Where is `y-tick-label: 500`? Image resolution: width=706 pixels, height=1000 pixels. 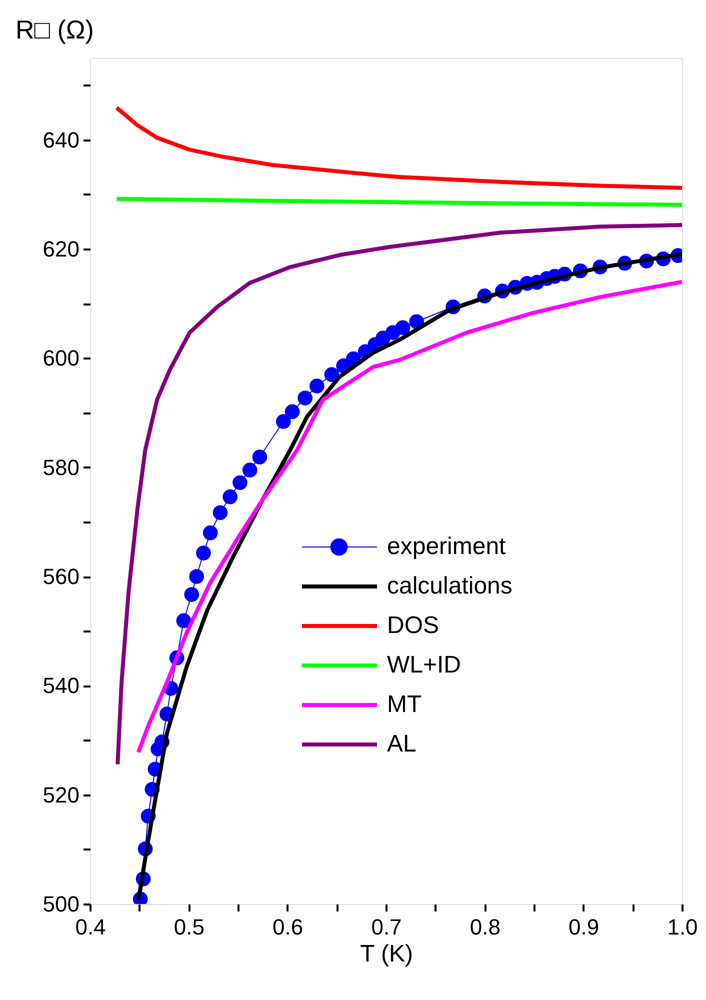
y-tick-label: 500 is located at coordinates (61, 904).